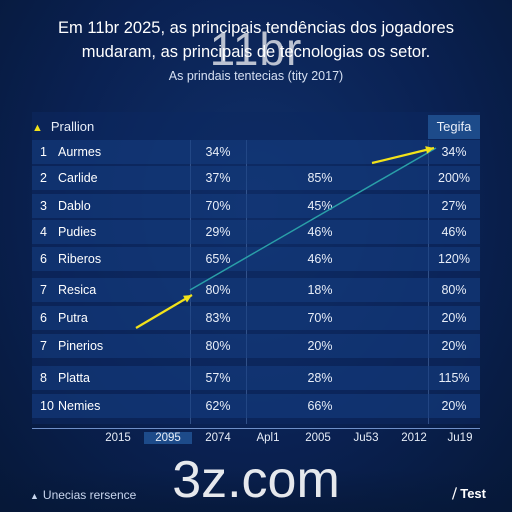  I want to click on value-col-1: 65%, so click(218, 259).